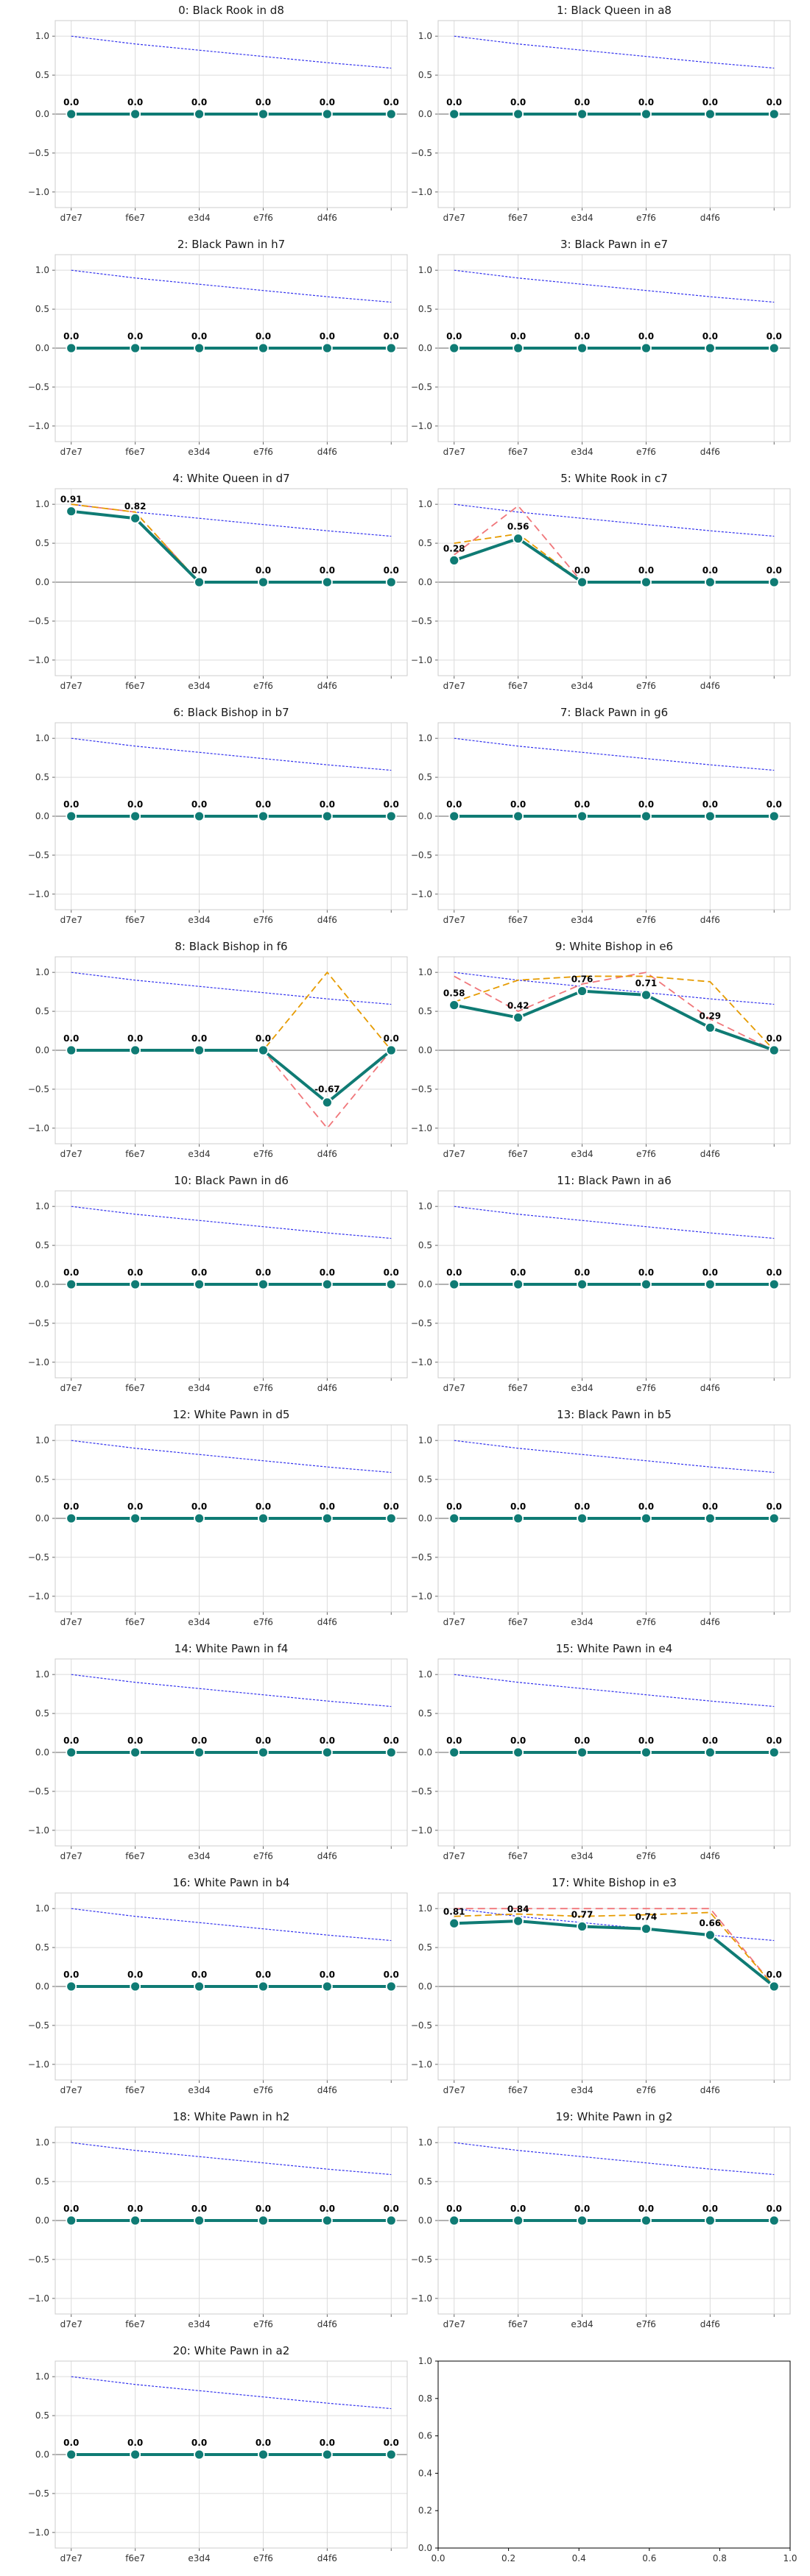 The height and width of the screenshot is (2576, 810). Describe the element at coordinates (425, 2398) in the screenshot. I see `y-tick-label: 0.8` at that location.